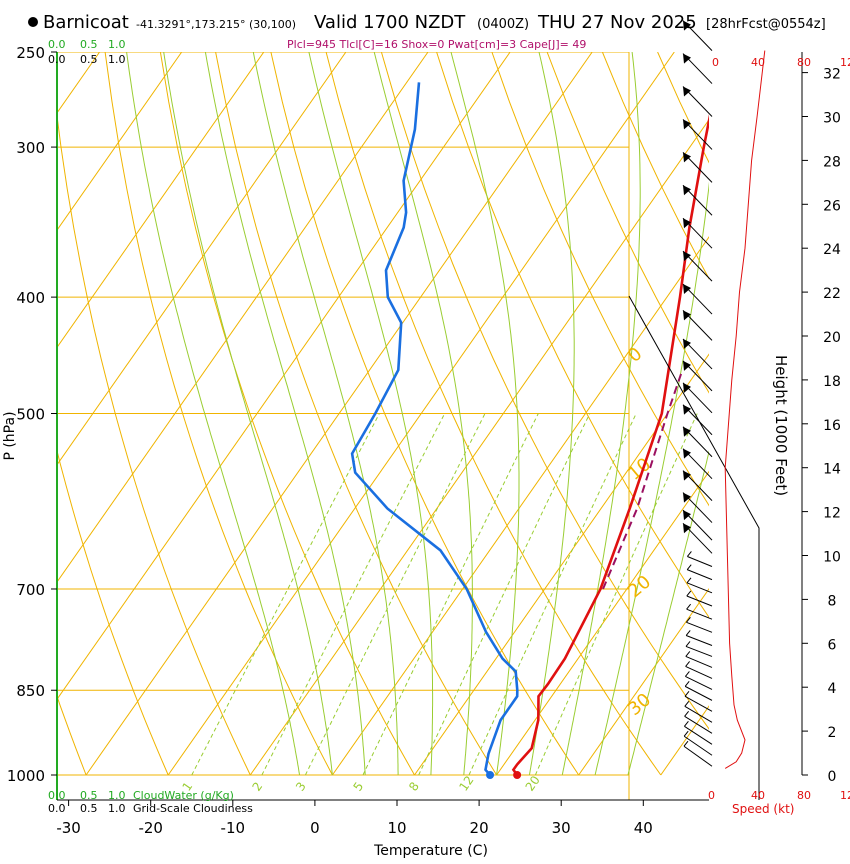 The height and width of the screenshot is (864, 850). I want to click on y-tick-label-400: 400, so click(30, 298).